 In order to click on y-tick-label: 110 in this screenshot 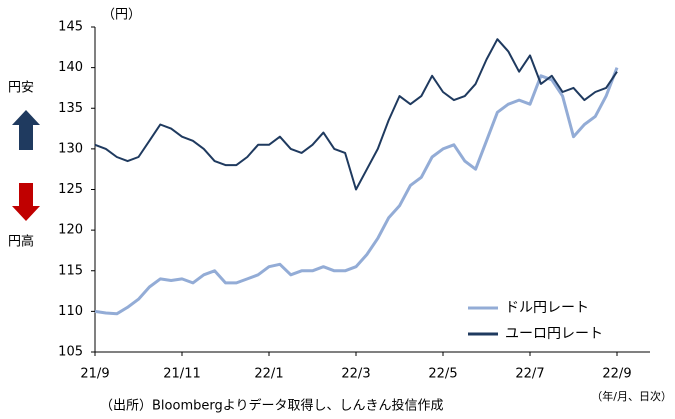, I will do `click(70, 311)`.